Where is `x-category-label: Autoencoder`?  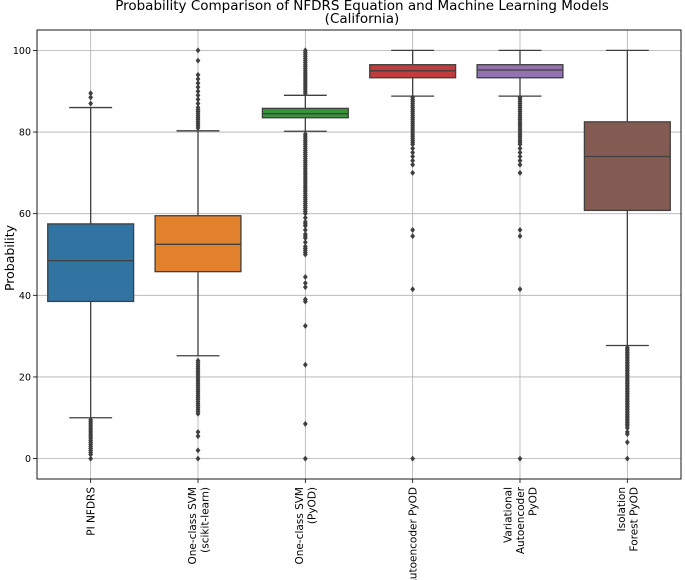 x-category-label: Autoencoder is located at coordinates (521, 520).